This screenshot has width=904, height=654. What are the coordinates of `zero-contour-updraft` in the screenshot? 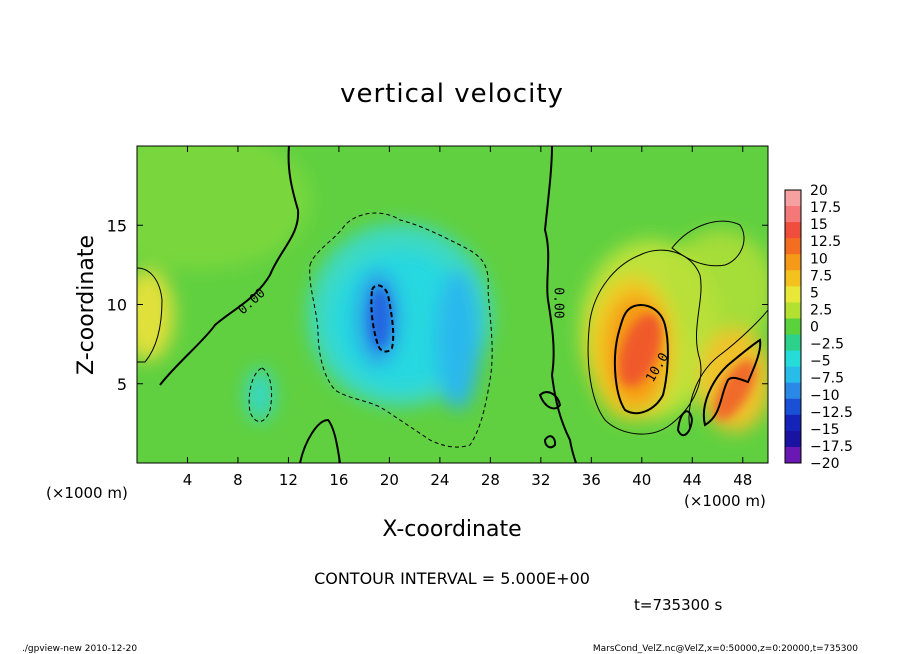 It's located at (641, 359).